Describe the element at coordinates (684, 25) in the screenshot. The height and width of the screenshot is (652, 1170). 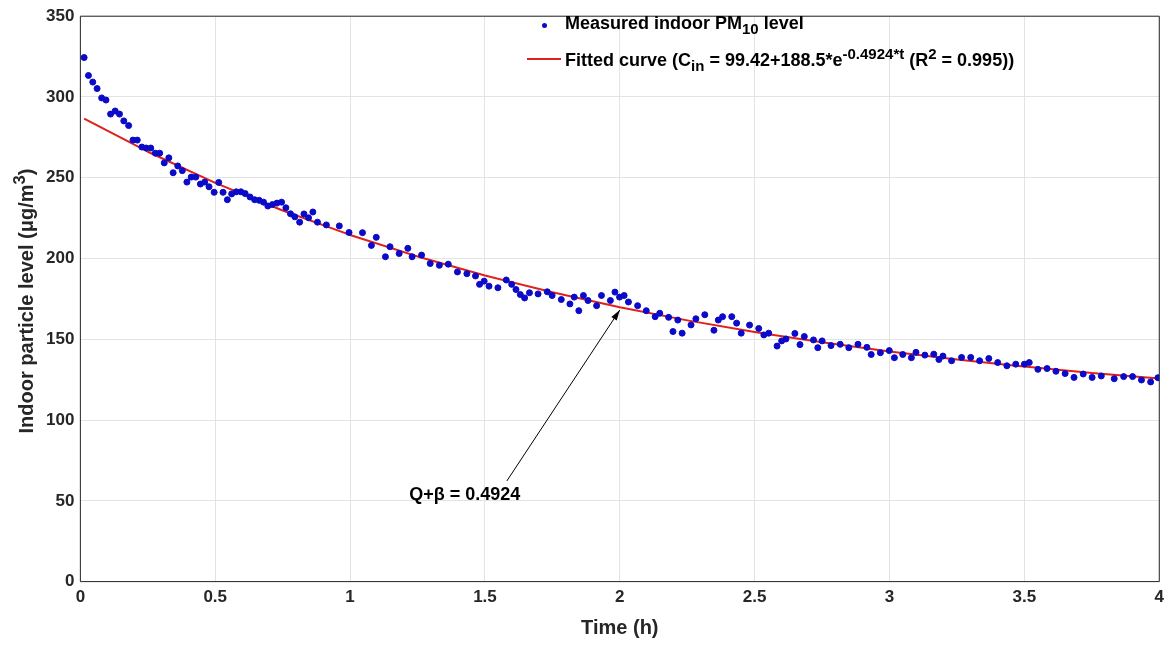
I see `legend-label: Measured indoor PM$_{10}$ level` at that location.